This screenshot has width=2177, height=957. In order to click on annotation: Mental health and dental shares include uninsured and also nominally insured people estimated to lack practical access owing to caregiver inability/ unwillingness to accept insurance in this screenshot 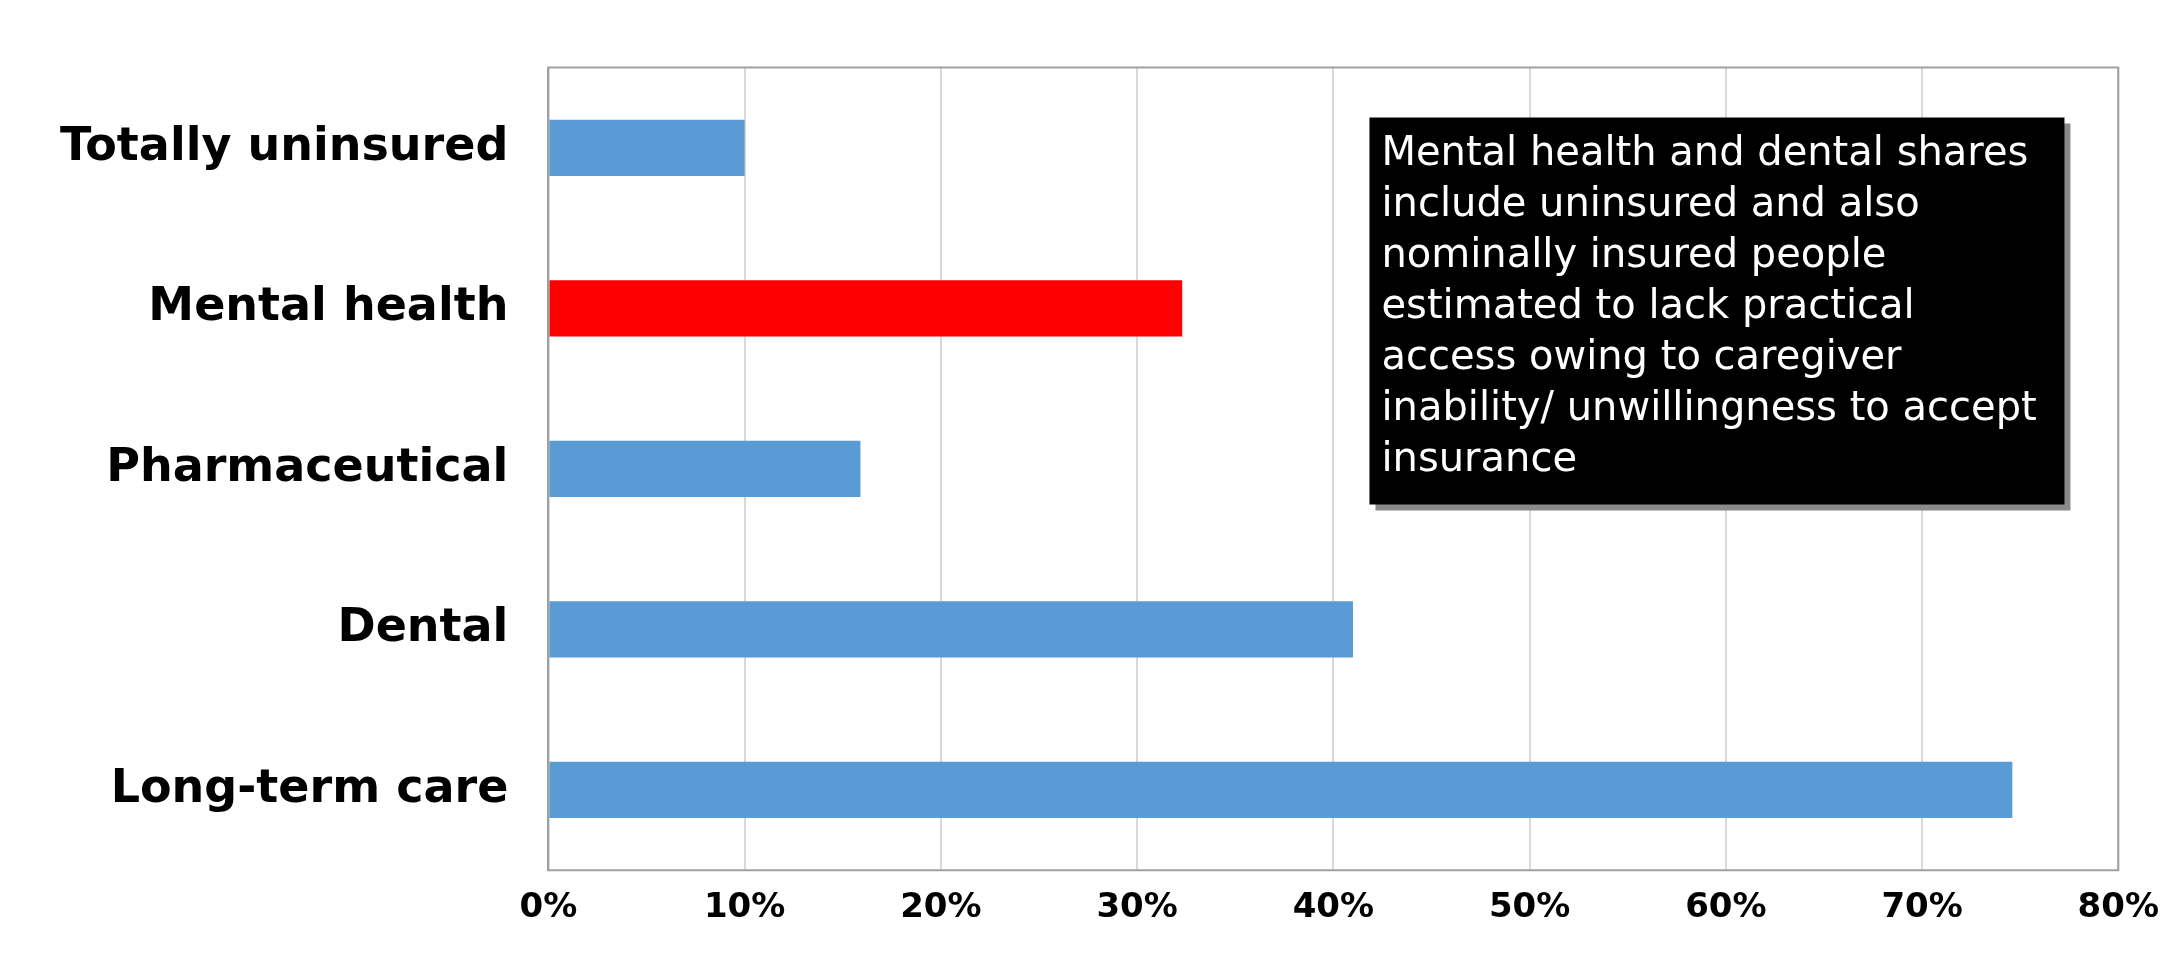, I will do `click(1709, 303)`.